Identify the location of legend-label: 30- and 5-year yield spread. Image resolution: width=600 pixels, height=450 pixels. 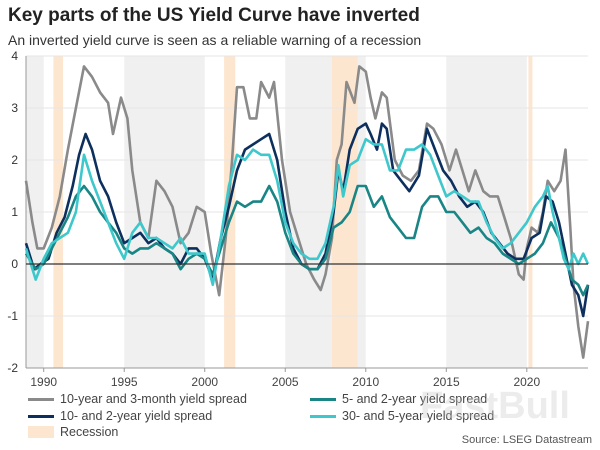
(418, 416).